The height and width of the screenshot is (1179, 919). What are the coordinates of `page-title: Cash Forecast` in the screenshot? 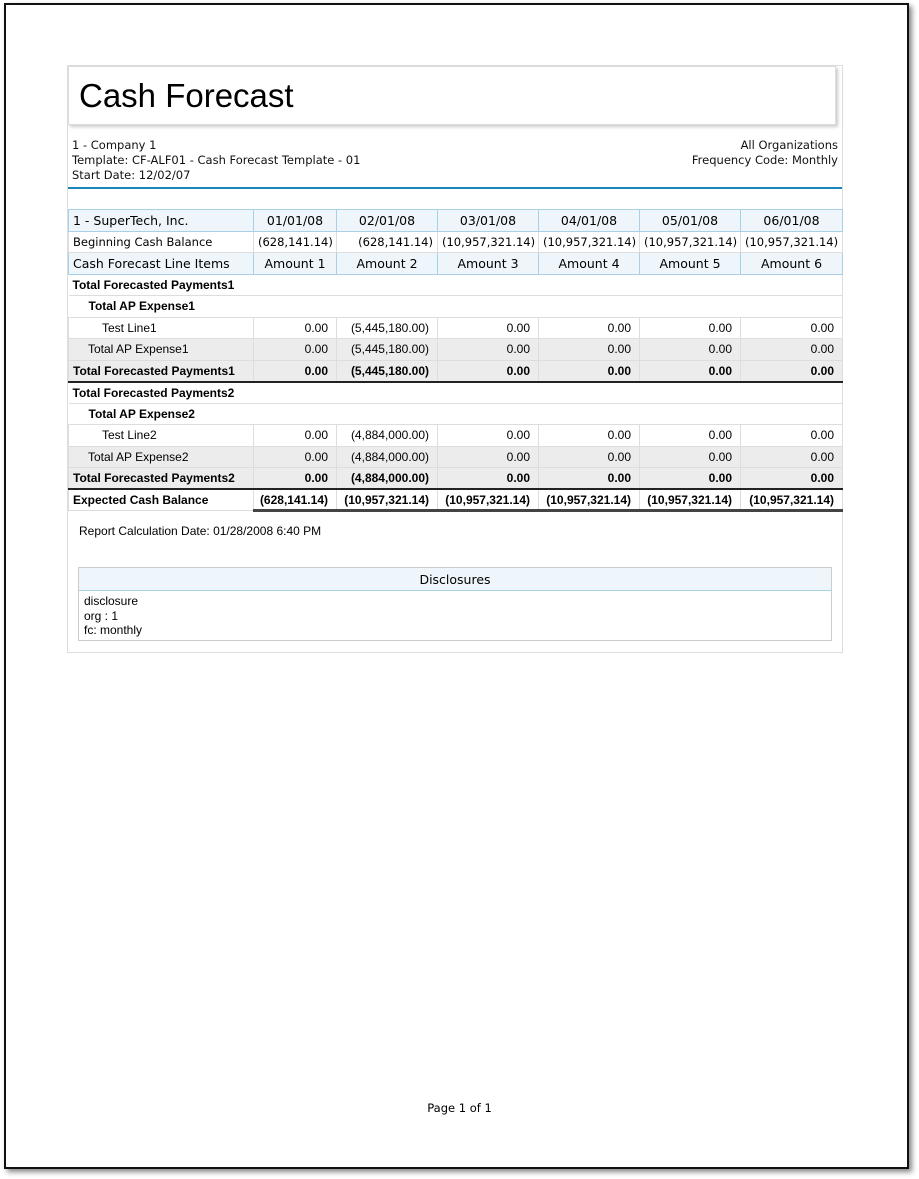 It's located at (186, 95).